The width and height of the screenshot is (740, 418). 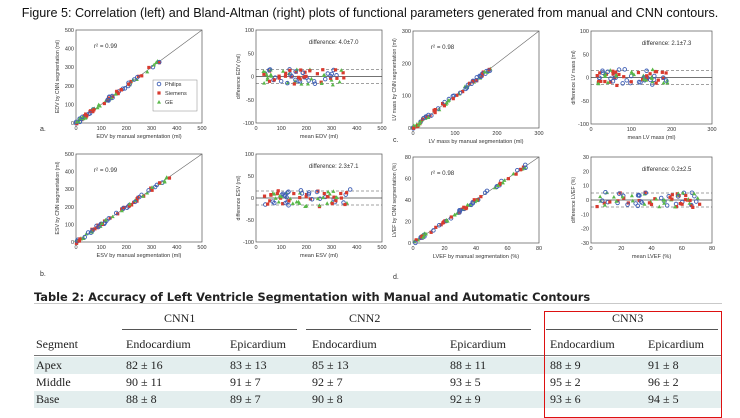 What do you see at coordinates (327, 399) in the screenshot?
I see `cell-cnn2-endo: 90 ± 8` at bounding box center [327, 399].